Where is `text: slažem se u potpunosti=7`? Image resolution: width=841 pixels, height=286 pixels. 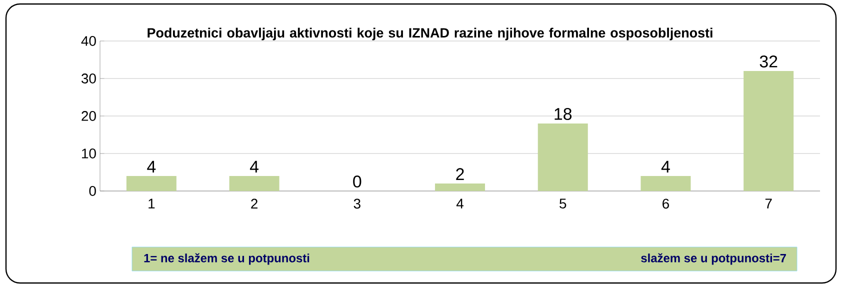
text: slažem se u potpunosti=7 is located at coordinates (713, 259).